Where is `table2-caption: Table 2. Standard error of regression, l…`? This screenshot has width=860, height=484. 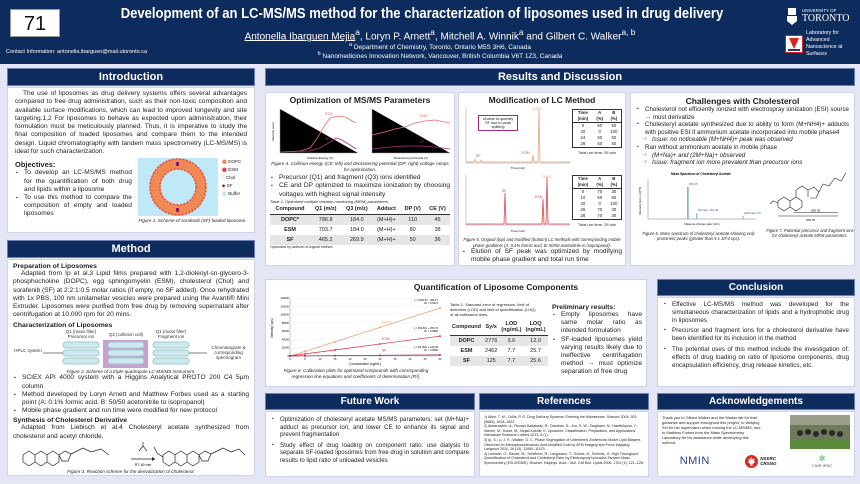
table2-caption: Table 2. Standard error of regression, l… is located at coordinates (493, 309).